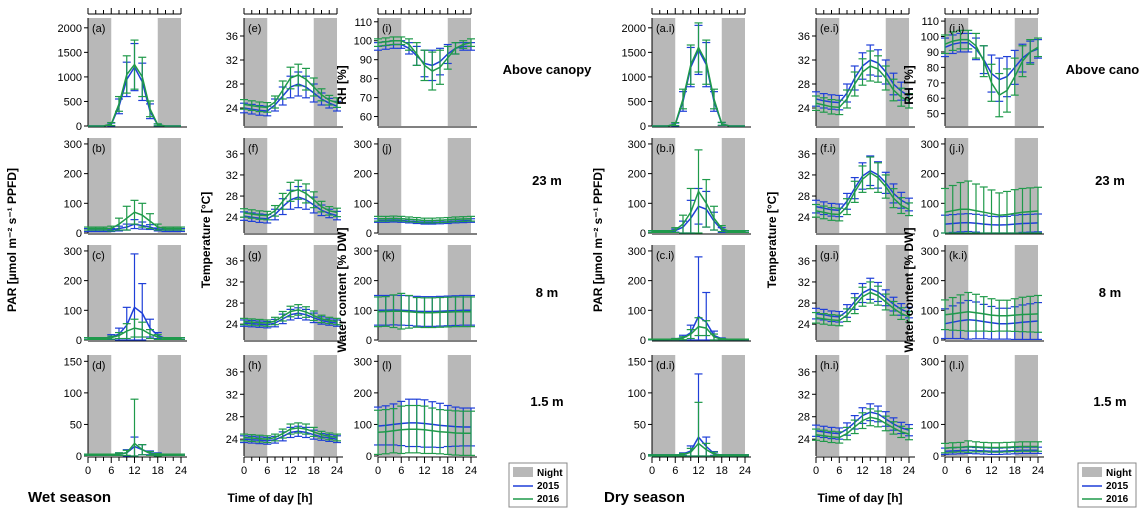 The width and height of the screenshot is (1139, 513). What do you see at coordinates (254, 256) in the screenshot?
I see `panel-label: (g)` at bounding box center [254, 256].